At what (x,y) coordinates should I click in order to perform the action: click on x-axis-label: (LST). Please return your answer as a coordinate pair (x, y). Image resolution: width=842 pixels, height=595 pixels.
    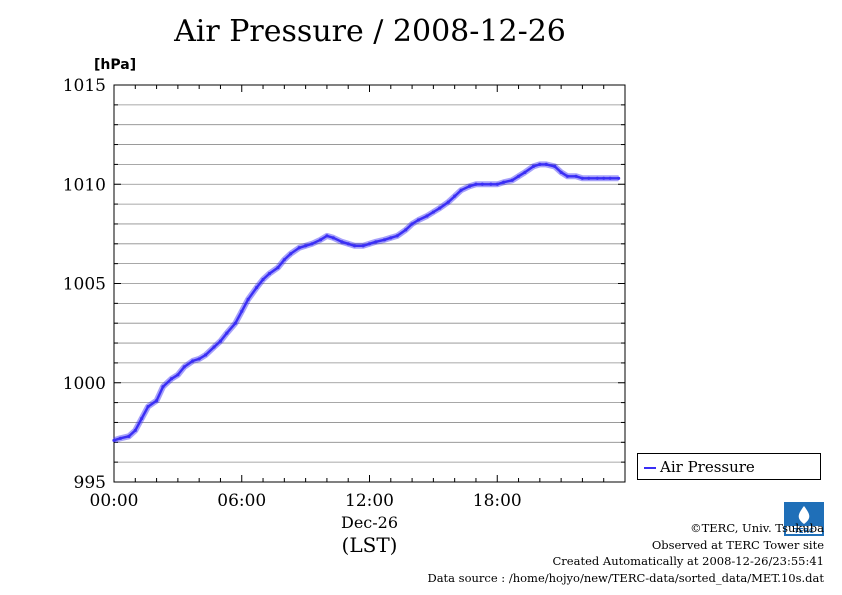
    Looking at the image, I should click on (370, 545).